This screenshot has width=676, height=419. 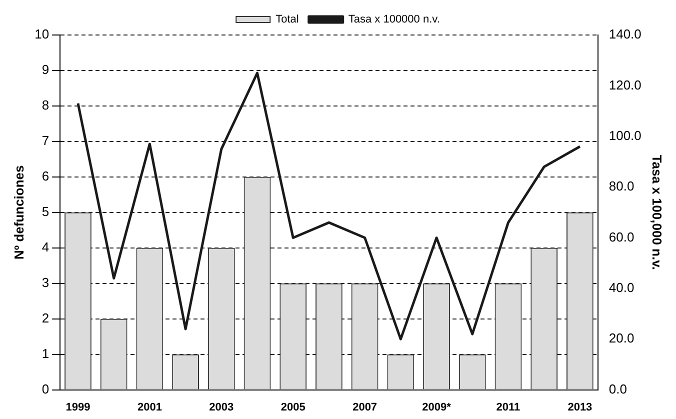 What do you see at coordinates (625, 34) in the screenshot?
I see `y2-tick-label: 140.0` at bounding box center [625, 34].